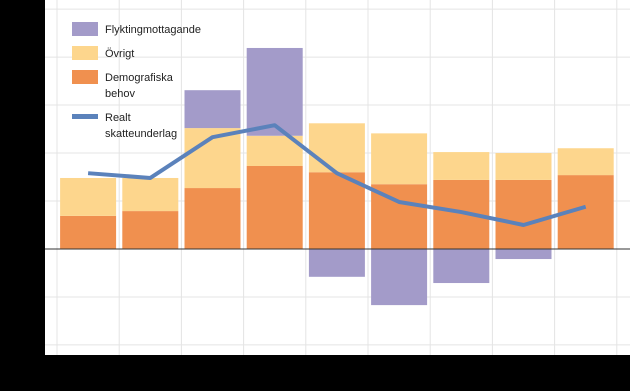 This screenshot has width=630, height=391. I want to click on legend-label: Övrigt, so click(120, 54).